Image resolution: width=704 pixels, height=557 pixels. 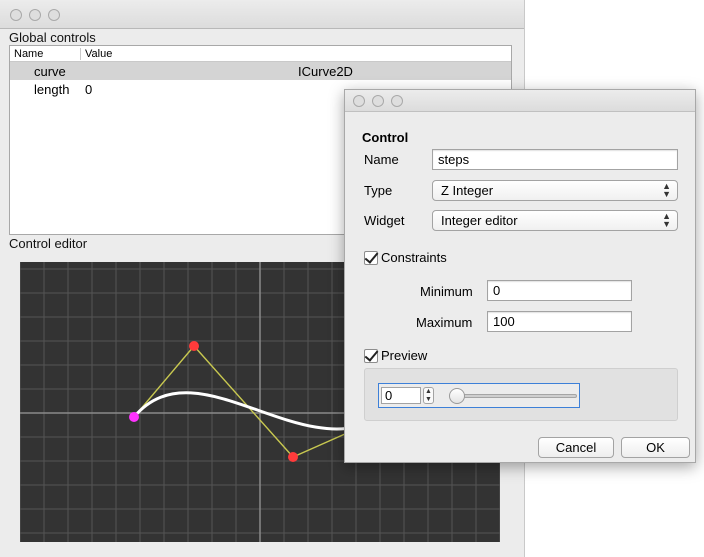 I want to click on maximum-label: Maximum, so click(x=444, y=322).